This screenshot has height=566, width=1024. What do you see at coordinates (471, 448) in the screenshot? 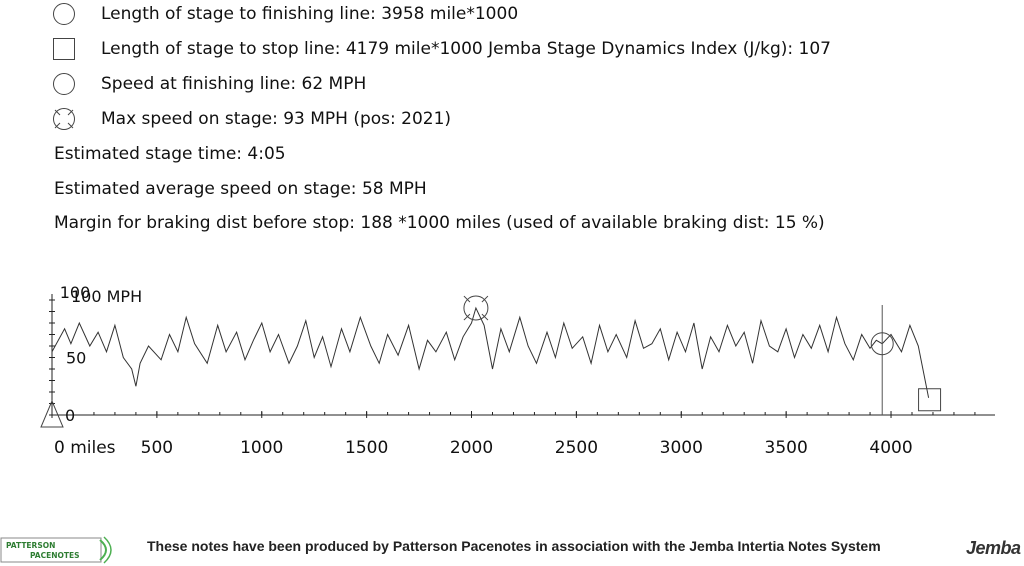
I see `x-tick-label-4: 2000` at bounding box center [471, 448].